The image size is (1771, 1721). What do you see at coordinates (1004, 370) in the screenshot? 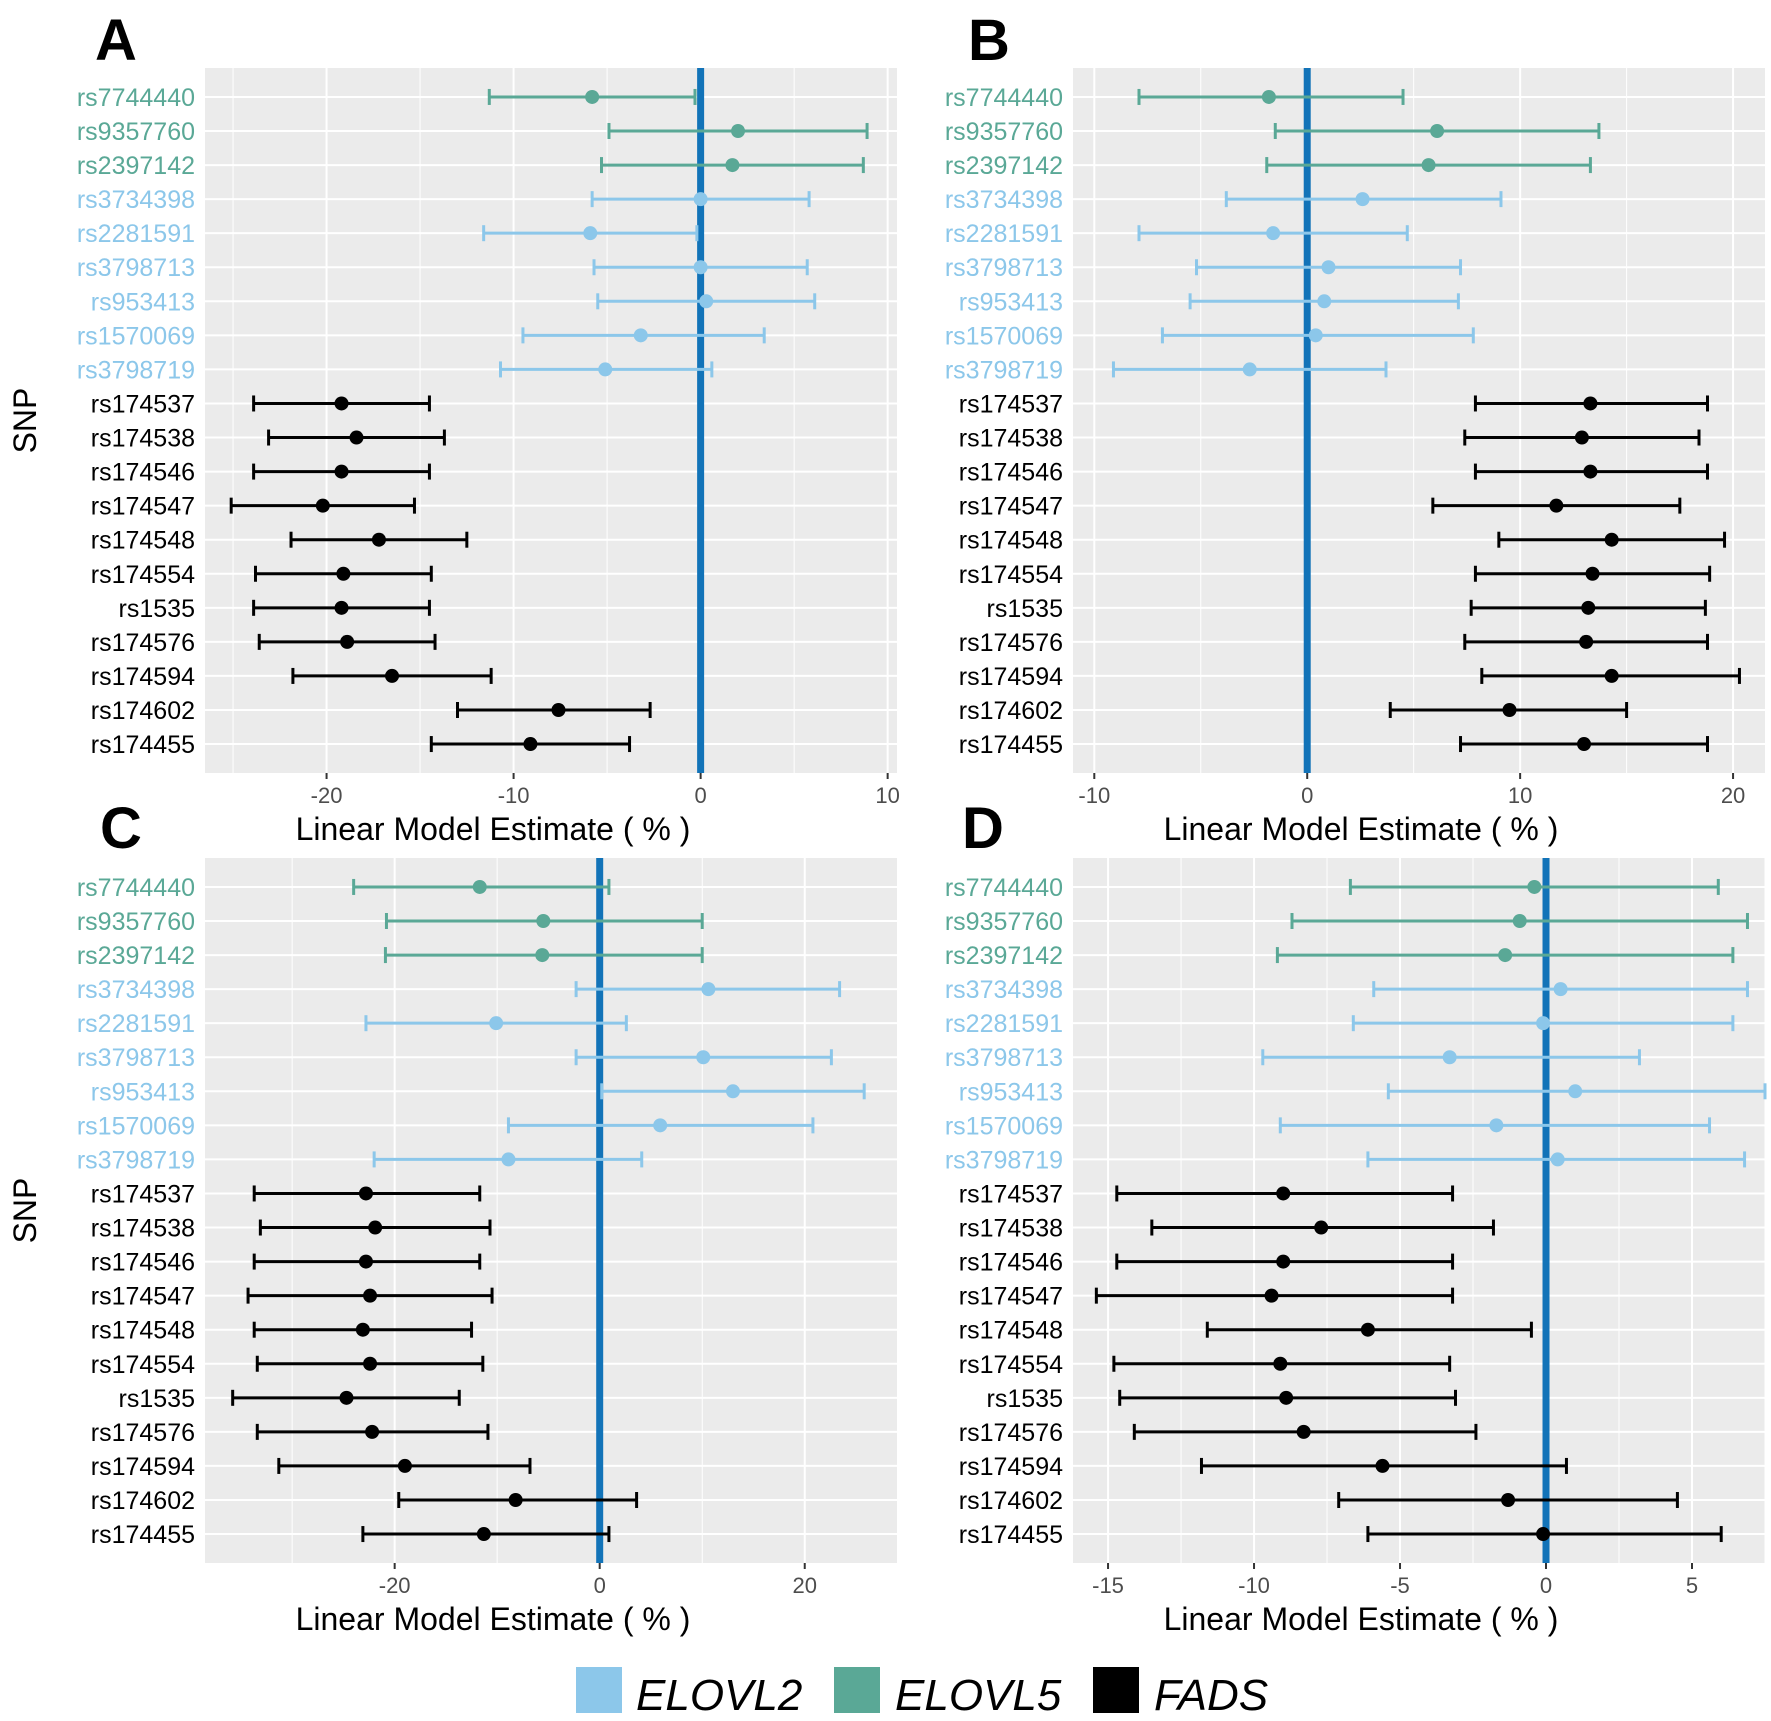
I see `snp-label-b-rs3798719: rs3798719` at bounding box center [1004, 370].